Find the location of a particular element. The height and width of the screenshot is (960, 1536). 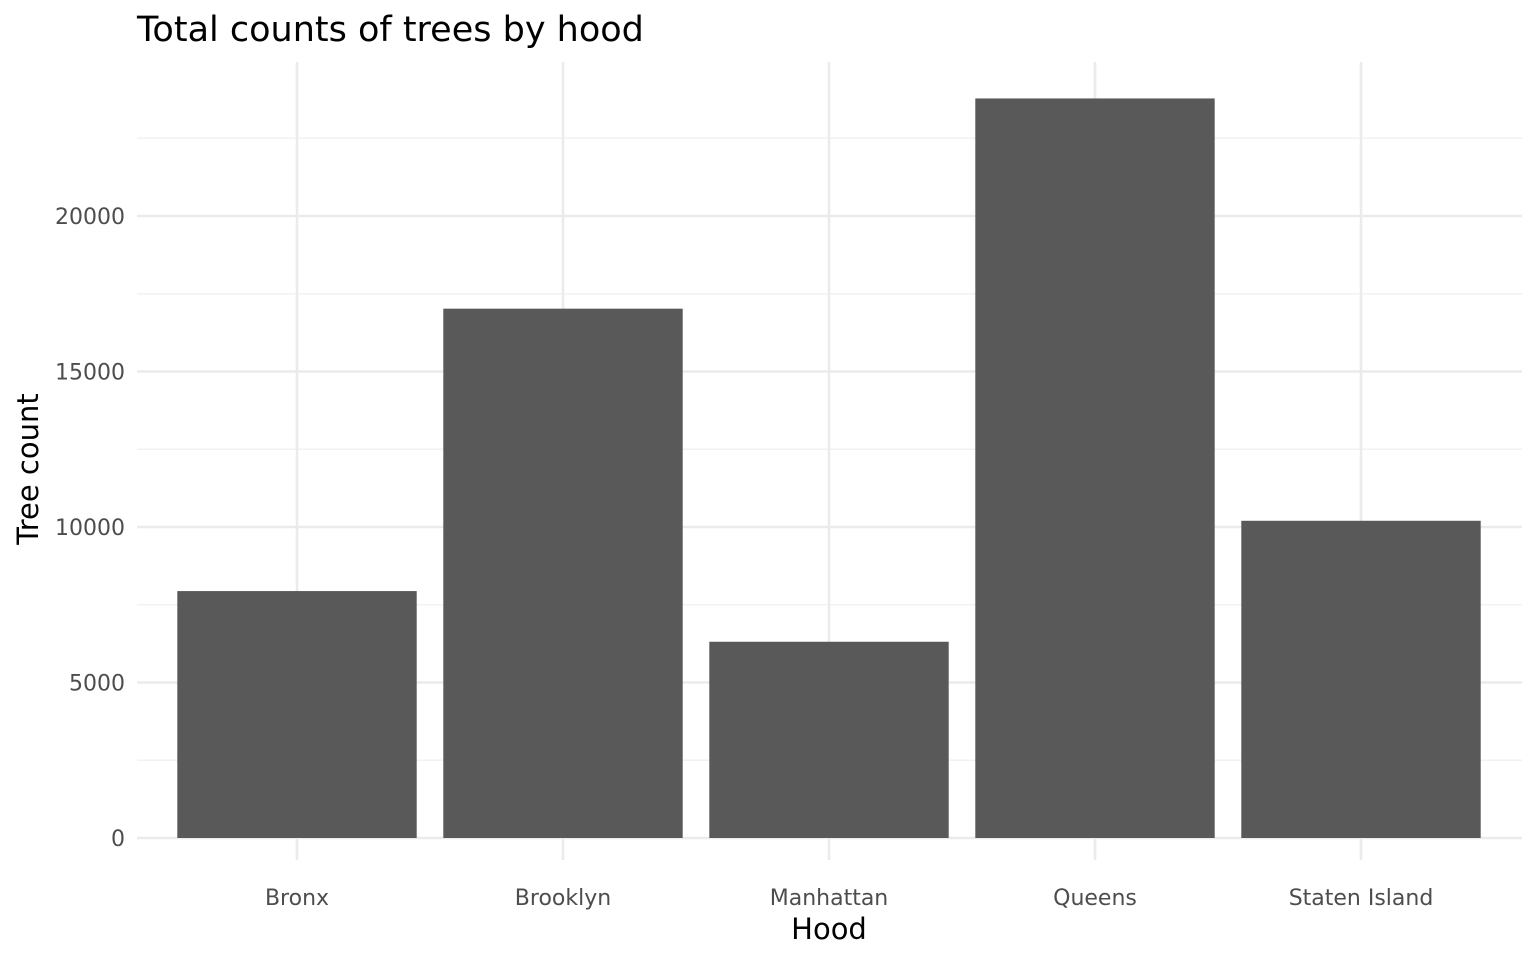

x-tick-label: Bronx is located at coordinates (297, 898).